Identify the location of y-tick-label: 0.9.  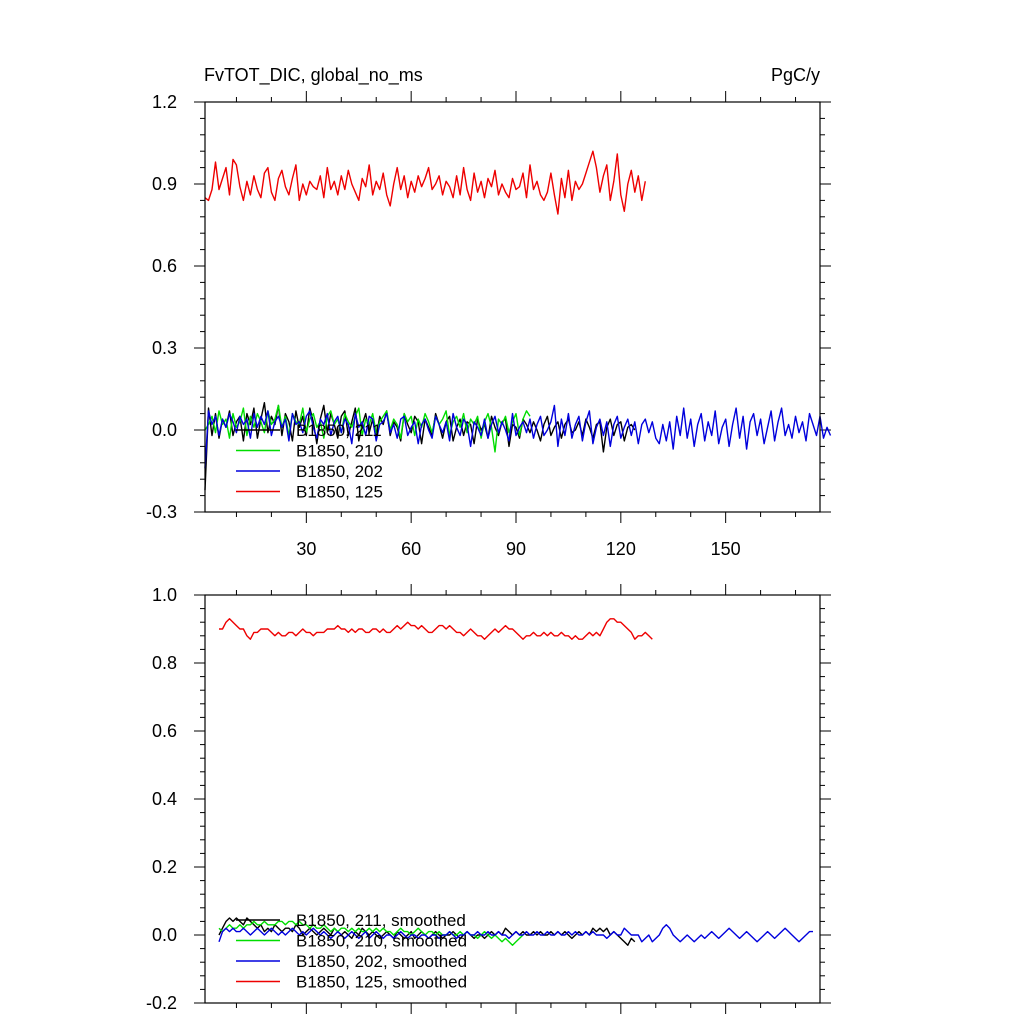
(164, 184).